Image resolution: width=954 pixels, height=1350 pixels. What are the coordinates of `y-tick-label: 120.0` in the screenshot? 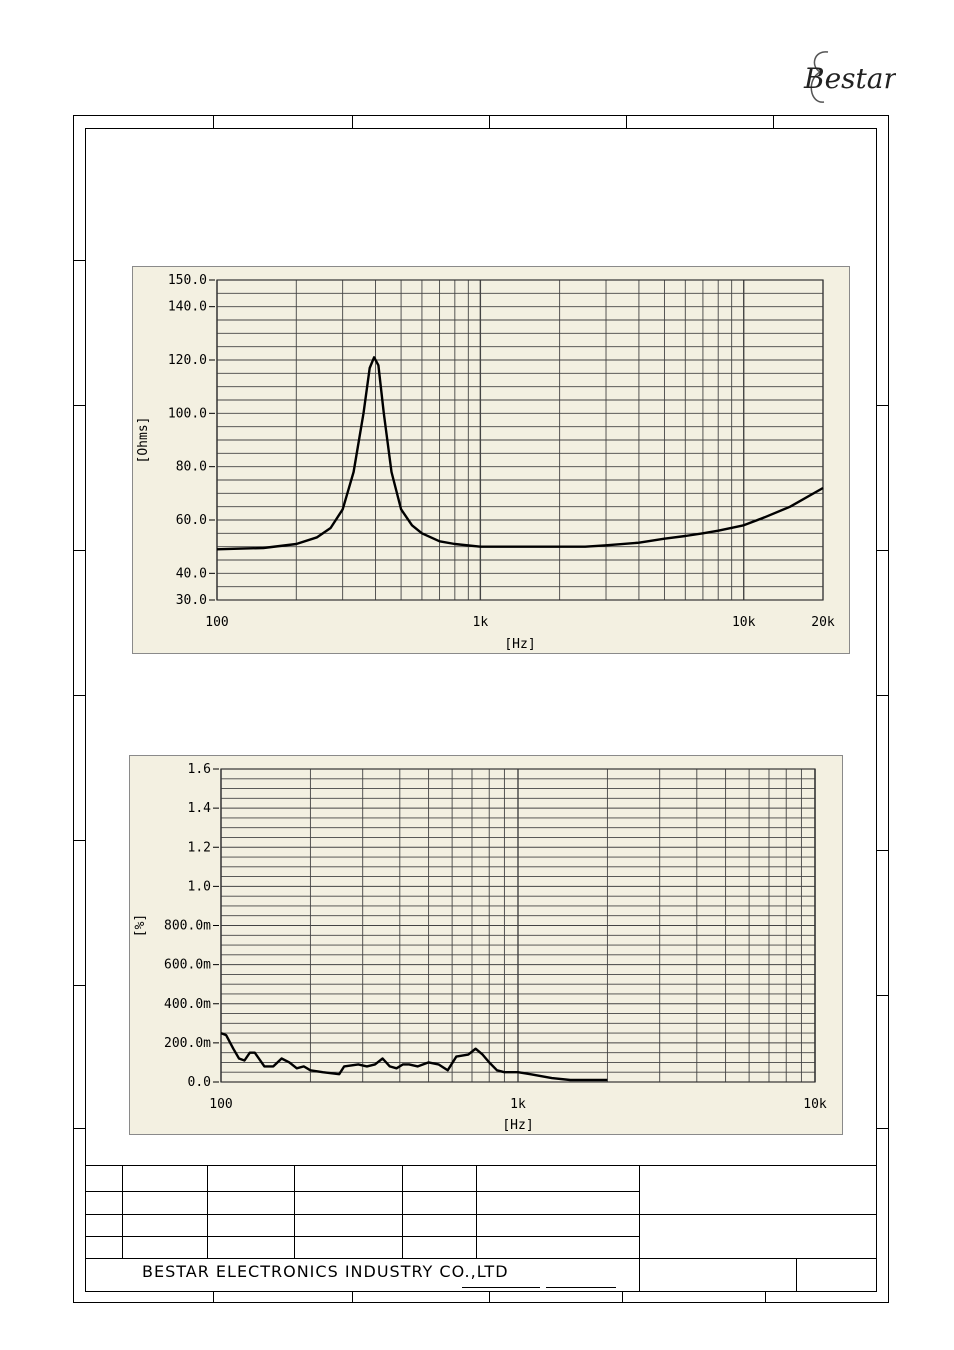 It's located at (187, 360).